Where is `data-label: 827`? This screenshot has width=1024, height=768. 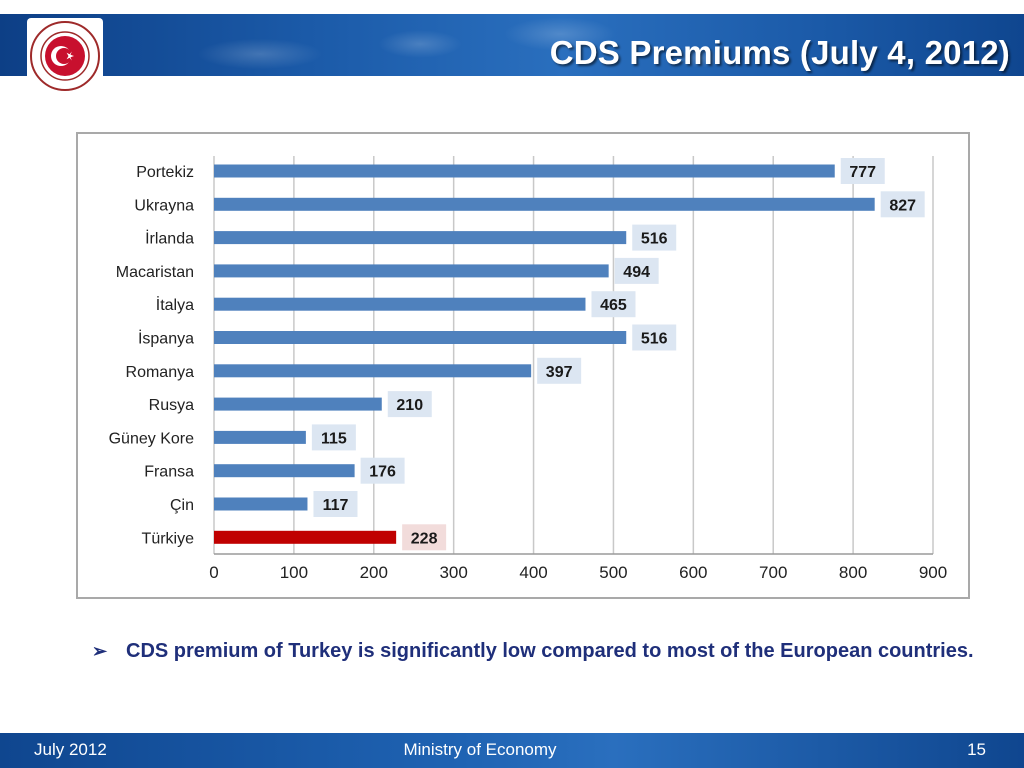 data-label: 827 is located at coordinates (902, 205).